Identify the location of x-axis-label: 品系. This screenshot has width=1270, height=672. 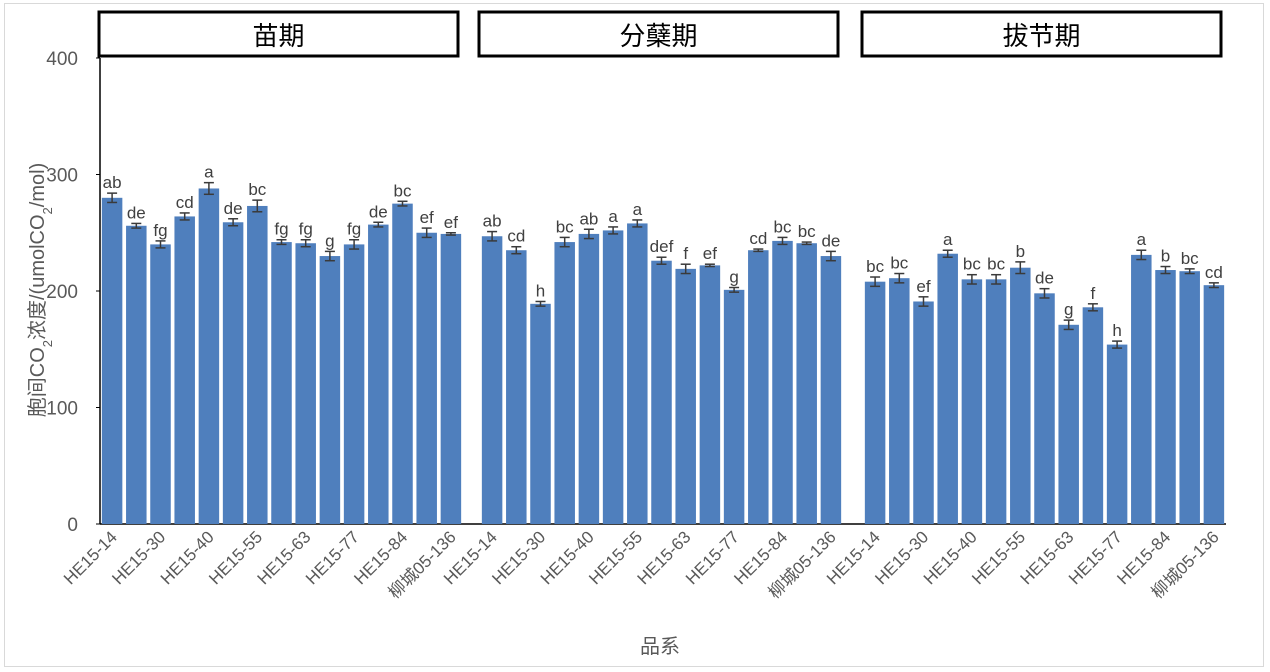
(660, 646).